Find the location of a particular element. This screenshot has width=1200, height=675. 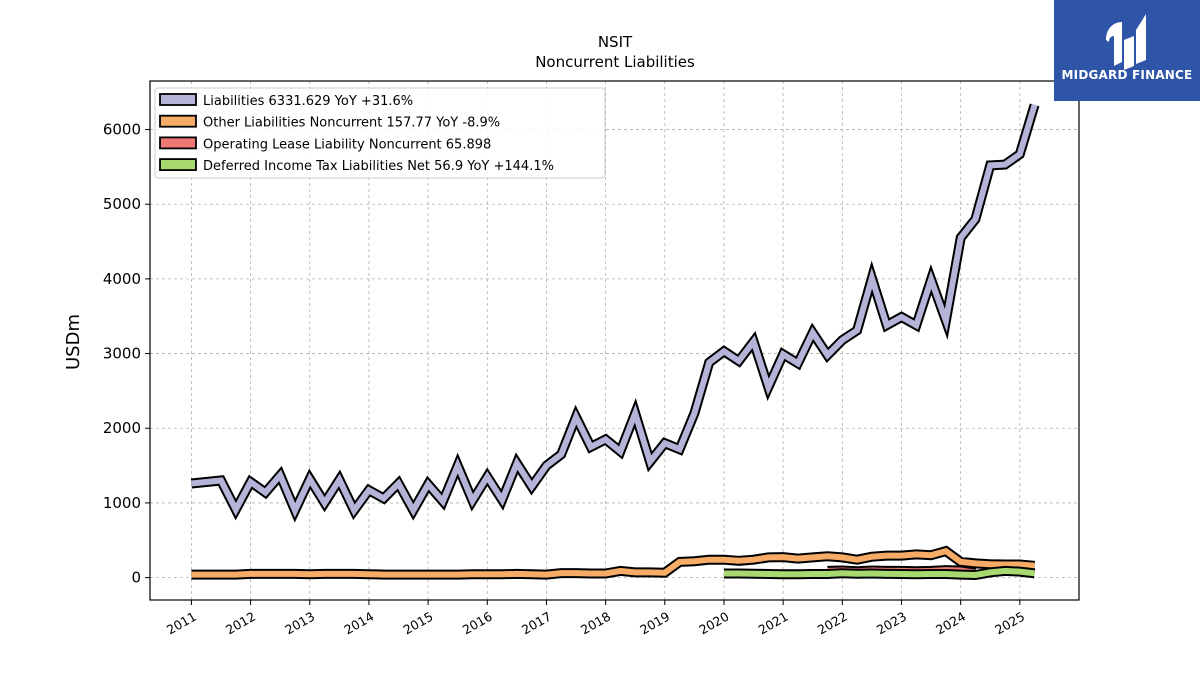

x-tick-label: 2016 is located at coordinates (477, 623).